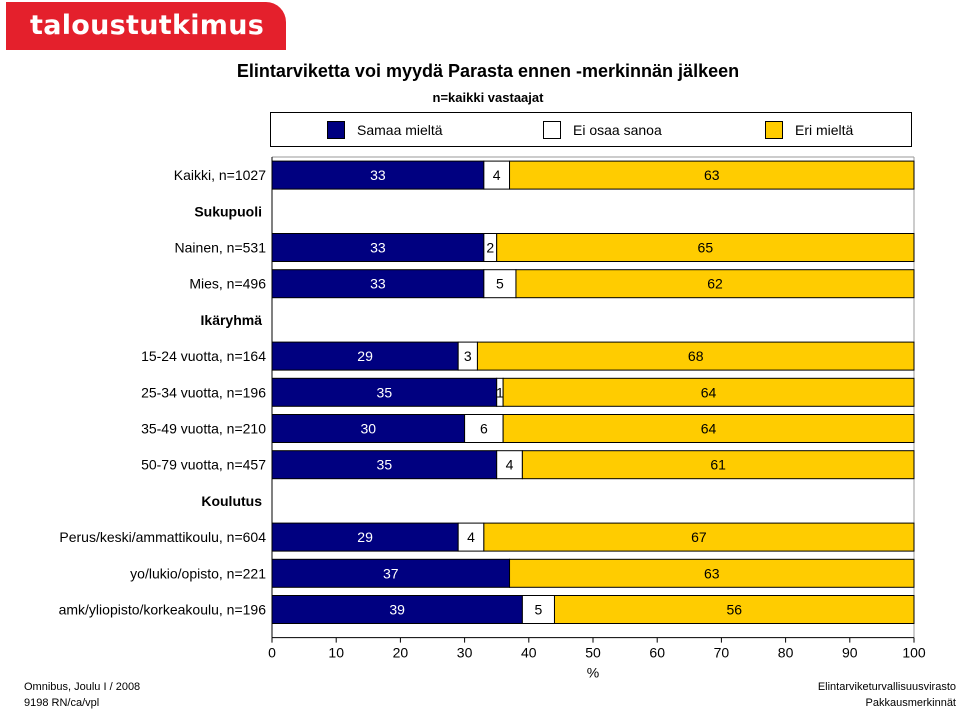  I want to click on x-tick-label: 30, so click(465, 653).